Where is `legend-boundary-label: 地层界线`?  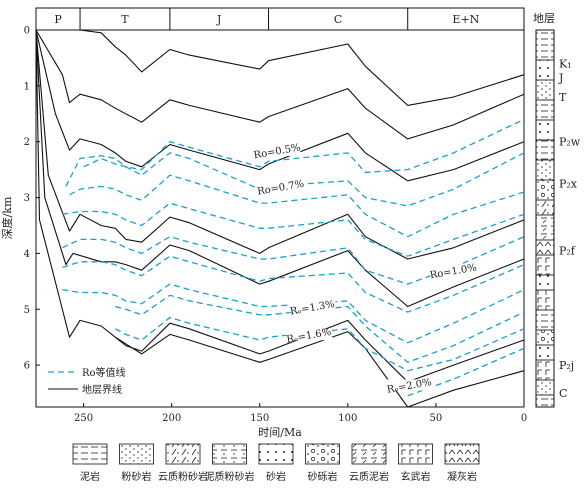
legend-boundary-label: 地层界线 is located at coordinates (102, 389).